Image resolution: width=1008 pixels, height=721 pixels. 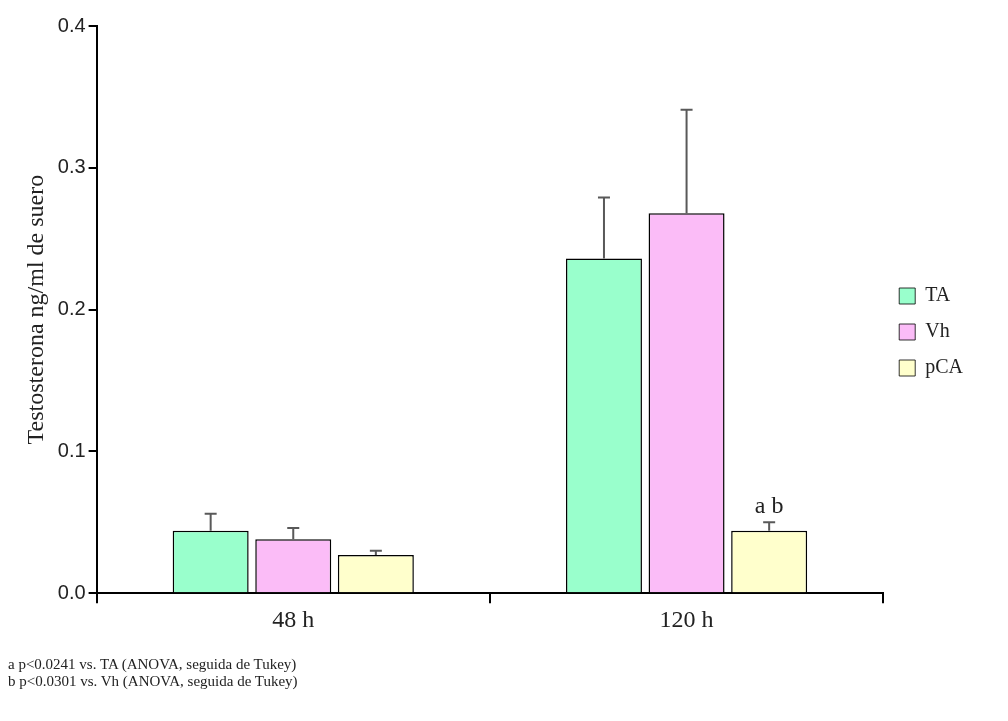 What do you see at coordinates (34, 309) in the screenshot?
I see `y-axis-title: Testosterona ng/ml de suero` at bounding box center [34, 309].